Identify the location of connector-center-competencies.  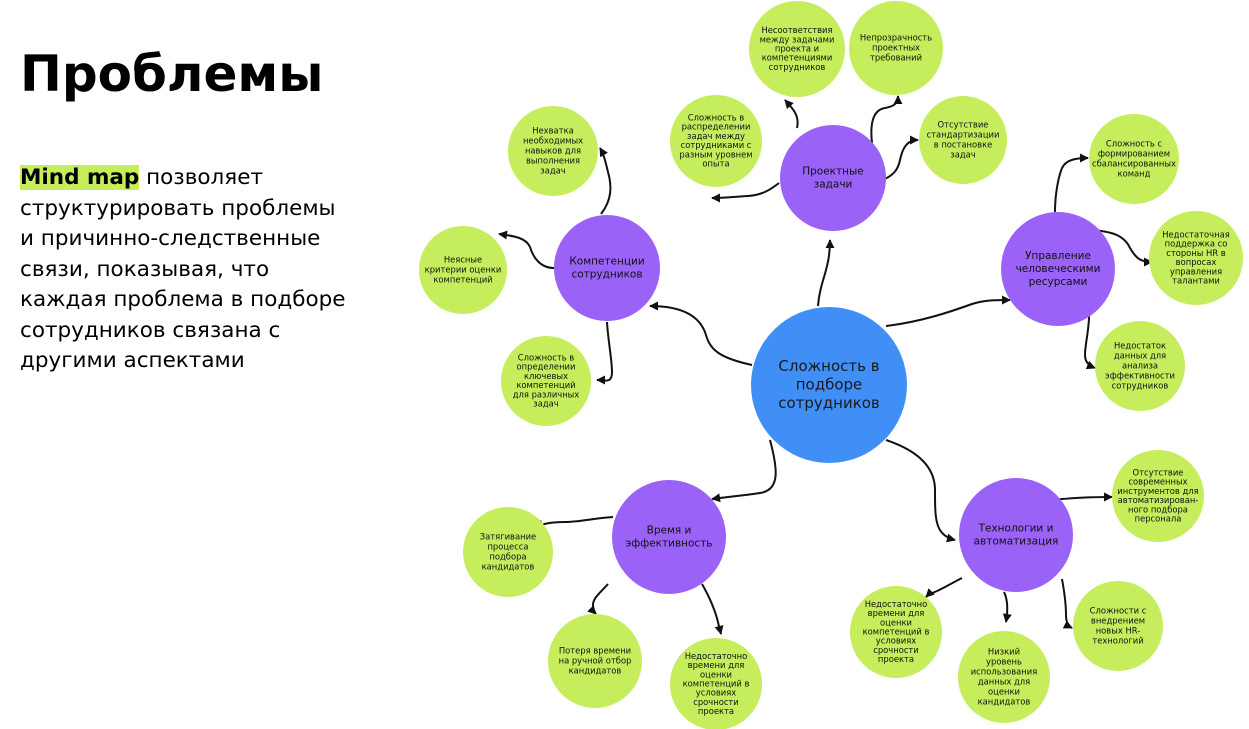
(701, 333).